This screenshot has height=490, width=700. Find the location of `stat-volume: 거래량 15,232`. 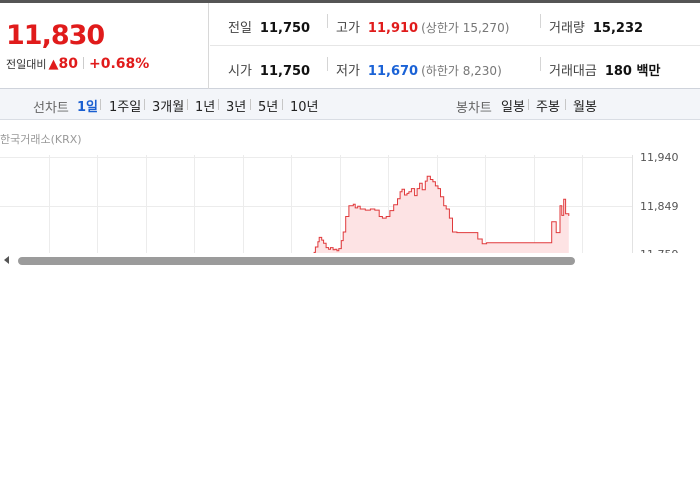

stat-volume: 거래량 15,232 is located at coordinates (592, 25).